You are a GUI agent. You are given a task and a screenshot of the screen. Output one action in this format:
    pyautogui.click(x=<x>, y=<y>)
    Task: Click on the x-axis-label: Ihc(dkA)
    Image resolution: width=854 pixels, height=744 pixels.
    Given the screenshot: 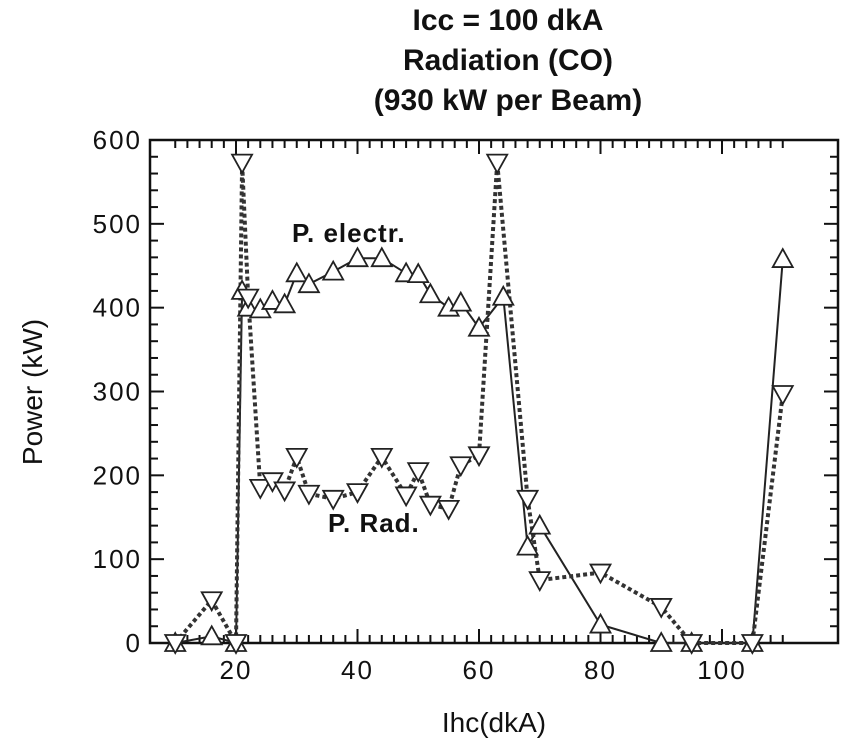 What is the action you would take?
    pyautogui.click(x=494, y=722)
    